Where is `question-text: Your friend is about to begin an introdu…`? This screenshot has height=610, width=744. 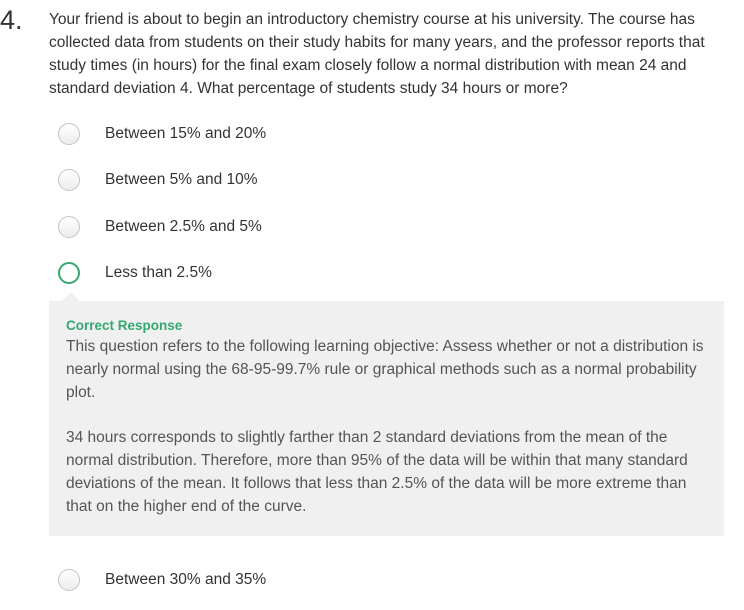
question-text: Your friend is about to begin an introdu… is located at coordinates (377, 54).